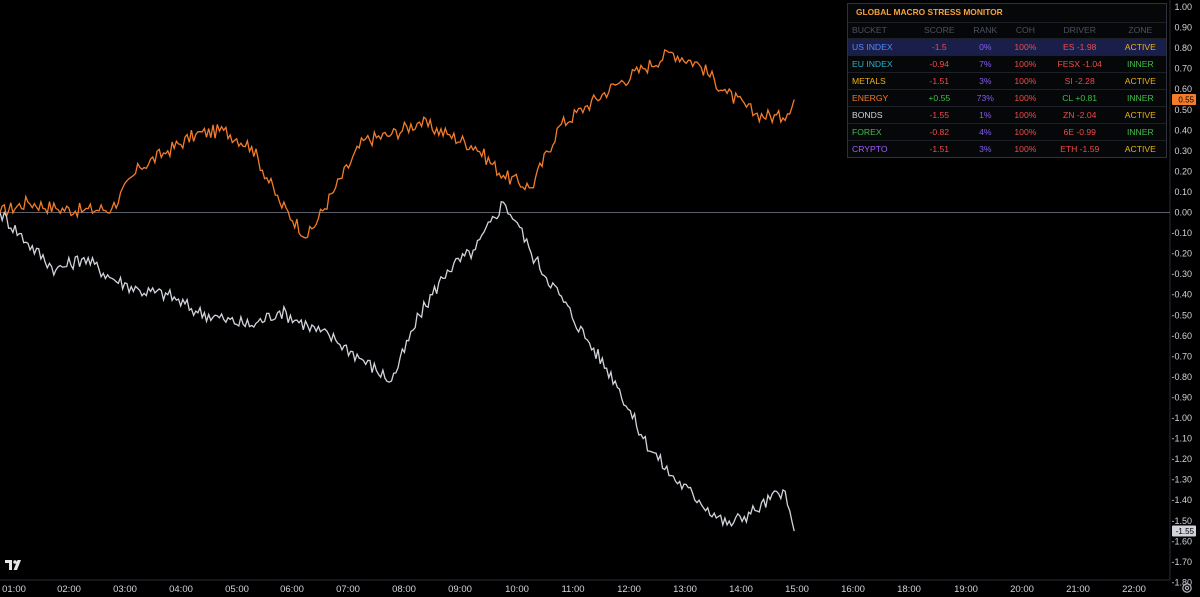 Image resolution: width=1200 pixels, height=597 pixels. I want to click on monitor-row: CRYPTO -1.51 3% 100% ETH -1.59 ACTIVE, so click(1007, 148).